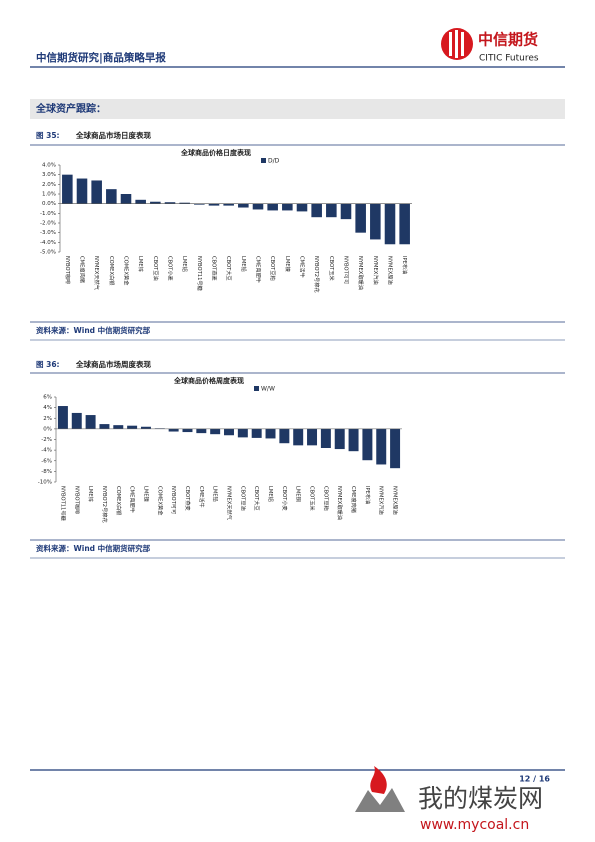 This screenshot has width=595, height=842. Describe the element at coordinates (48, 233) in the screenshot. I see `y-tick-label: -3.0%` at that location.